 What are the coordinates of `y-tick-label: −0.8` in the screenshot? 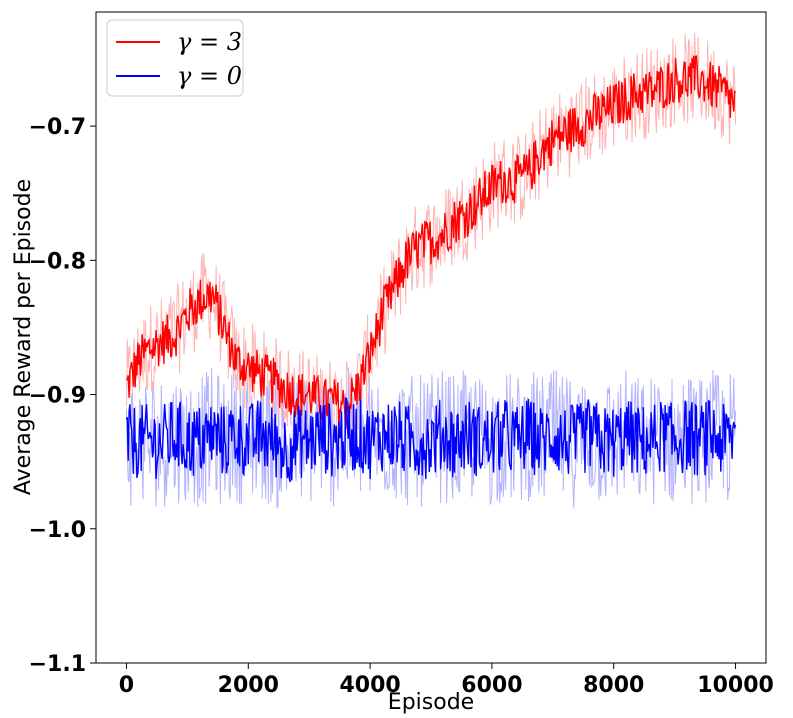 It's located at (57, 261).